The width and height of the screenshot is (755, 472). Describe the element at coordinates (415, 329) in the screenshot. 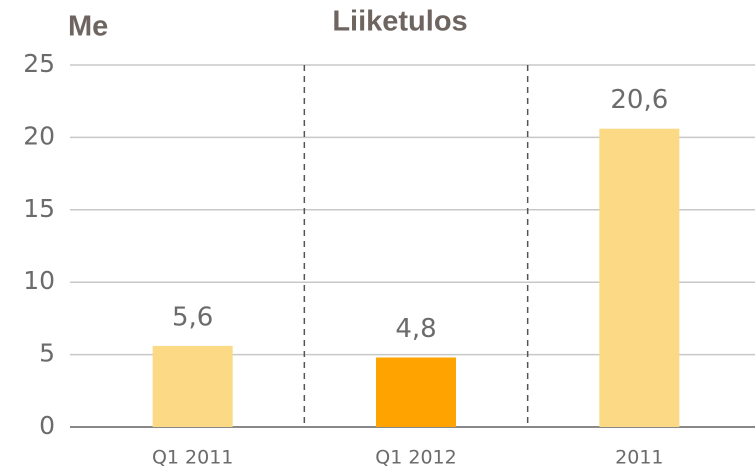

I see `value-label: 4,8` at that location.